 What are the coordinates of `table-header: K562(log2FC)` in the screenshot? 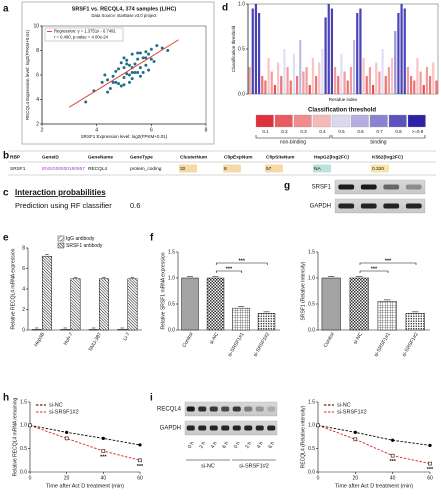 It's located at (387, 157).